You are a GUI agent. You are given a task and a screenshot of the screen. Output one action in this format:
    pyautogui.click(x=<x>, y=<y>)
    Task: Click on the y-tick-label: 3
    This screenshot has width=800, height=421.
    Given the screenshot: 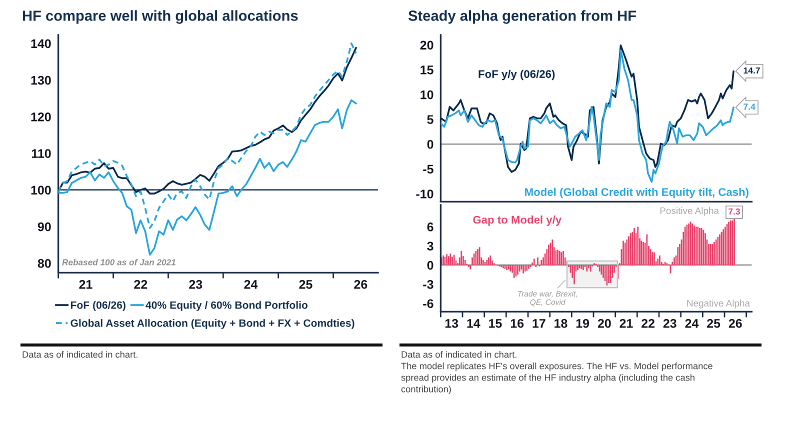 What is the action you would take?
    pyautogui.click(x=430, y=246)
    